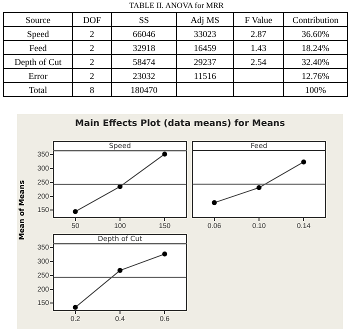 The height and width of the screenshot is (329, 353). Describe the element at coordinates (205, 61) in the screenshot. I see `text: 29237` at that location.